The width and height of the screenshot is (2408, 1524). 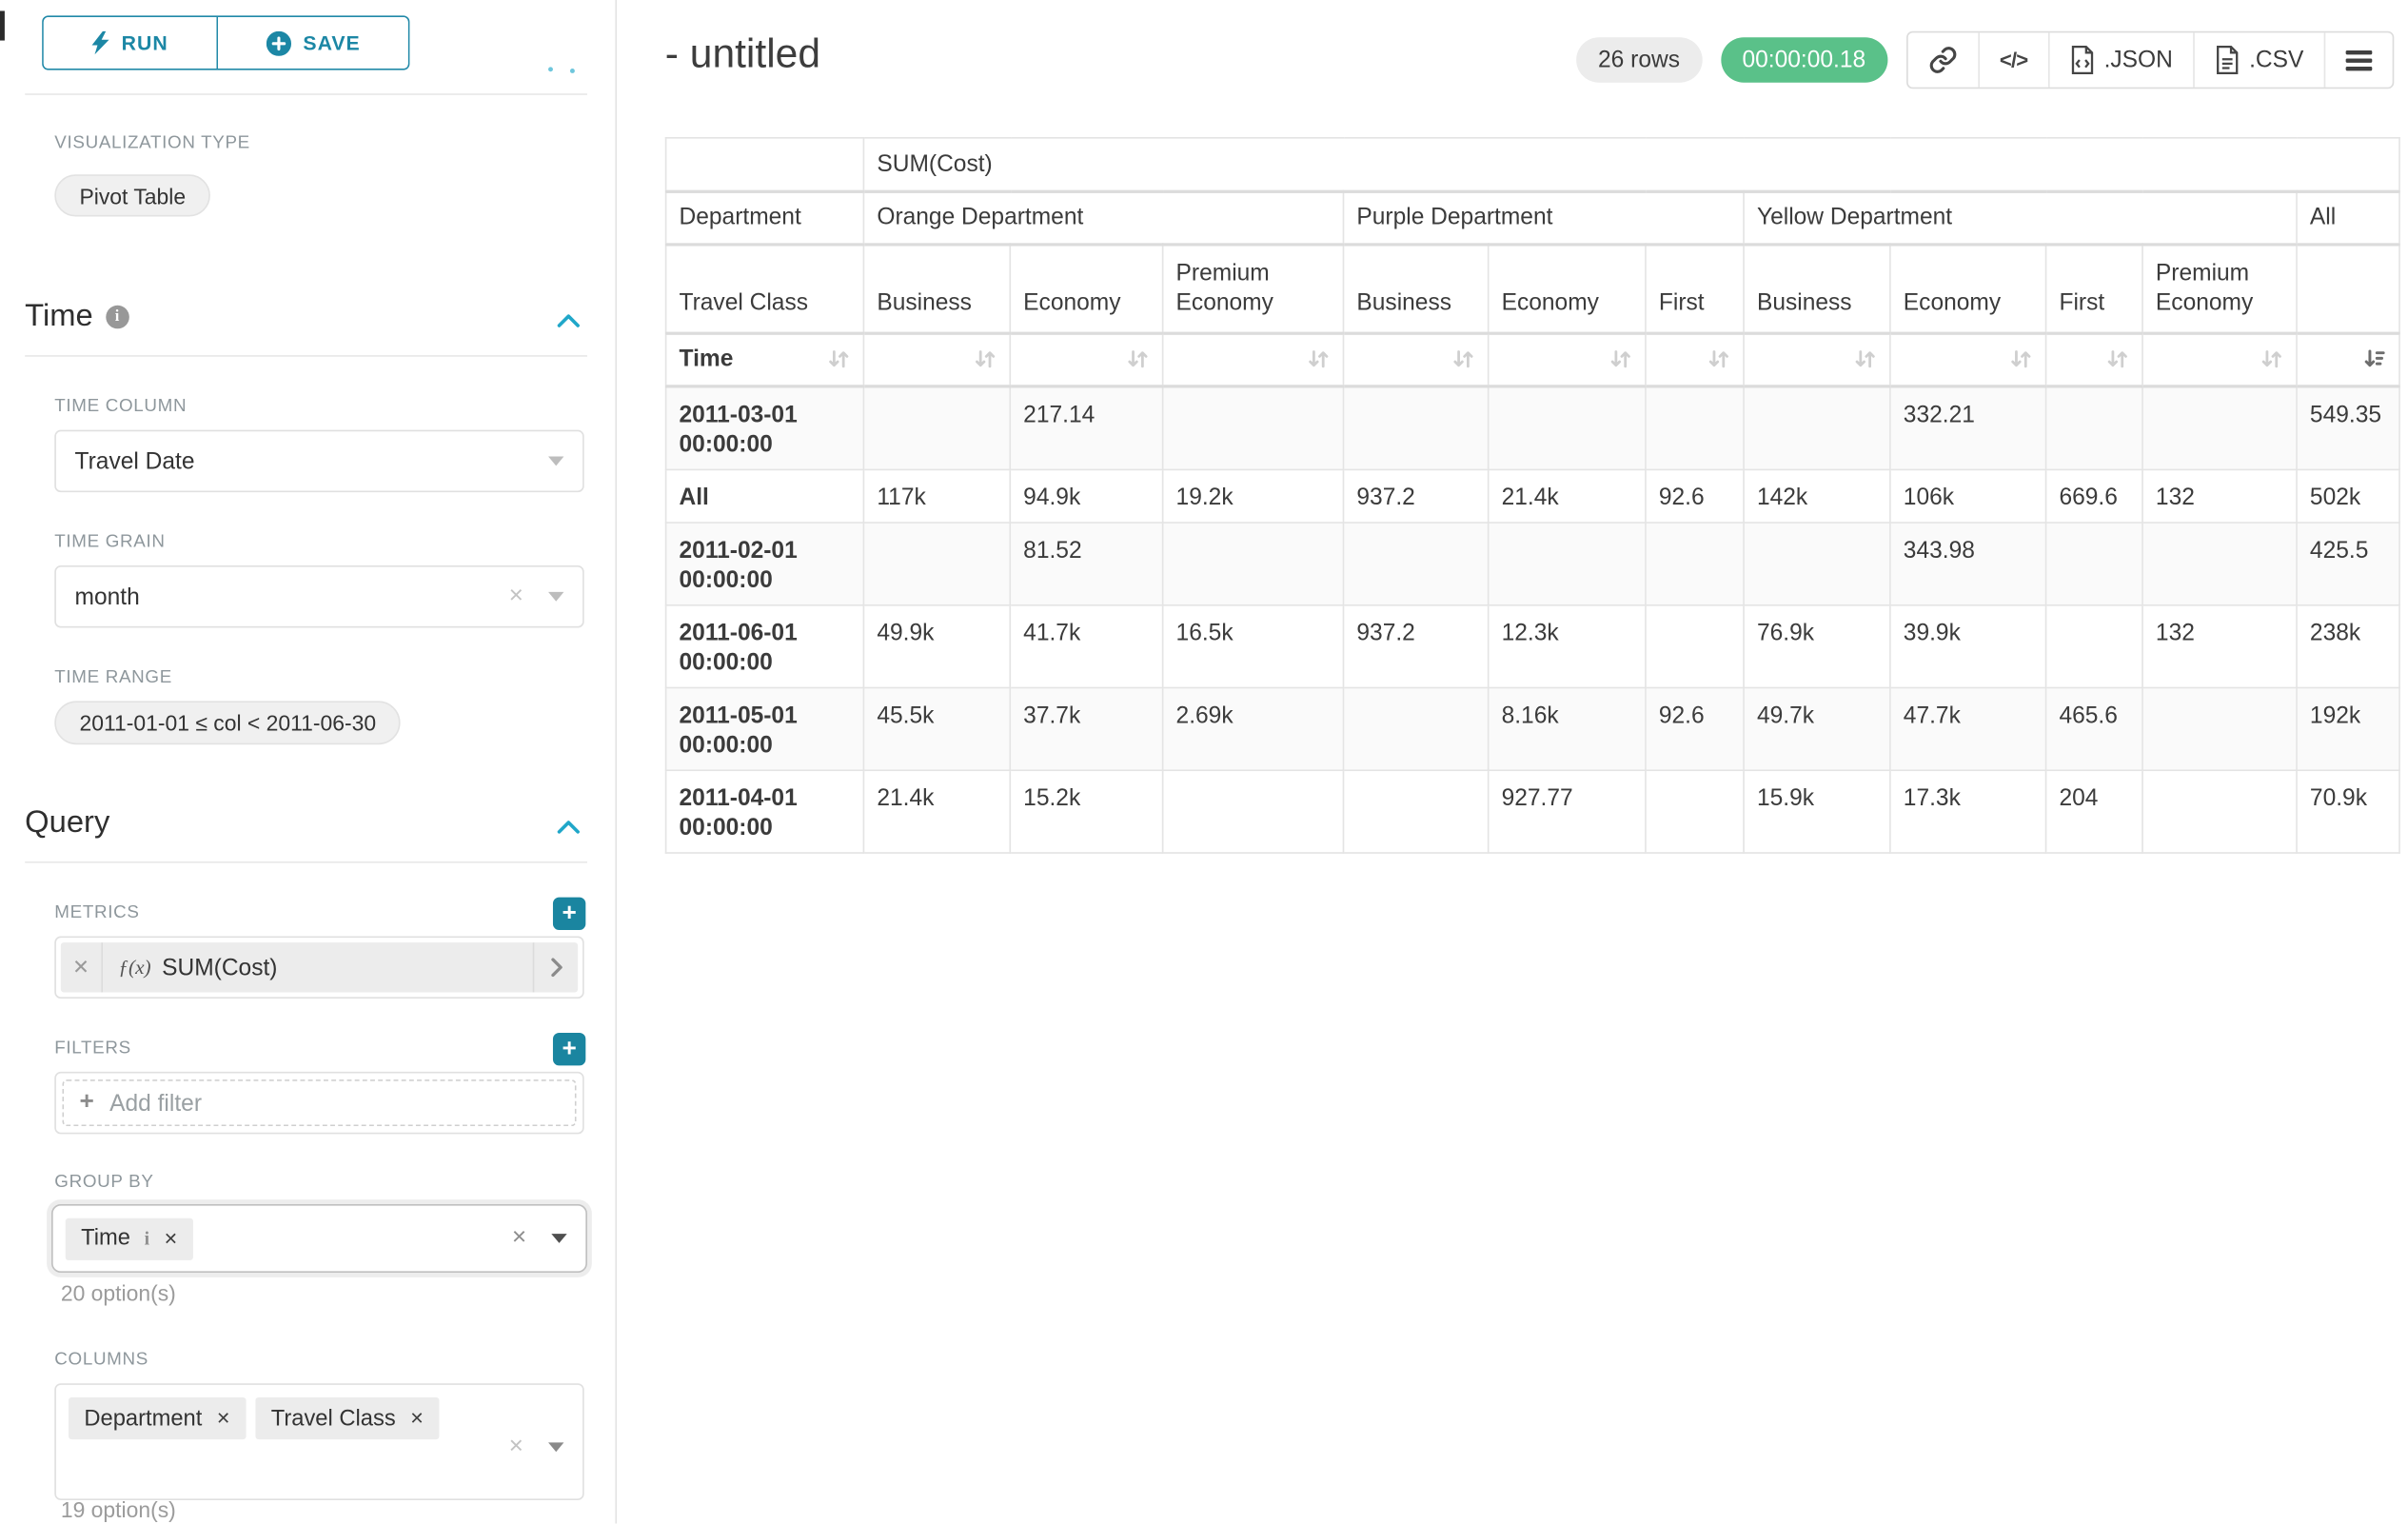 What do you see at coordinates (2348, 810) in the screenshot?
I see `pivot-cell: 70.9k` at bounding box center [2348, 810].